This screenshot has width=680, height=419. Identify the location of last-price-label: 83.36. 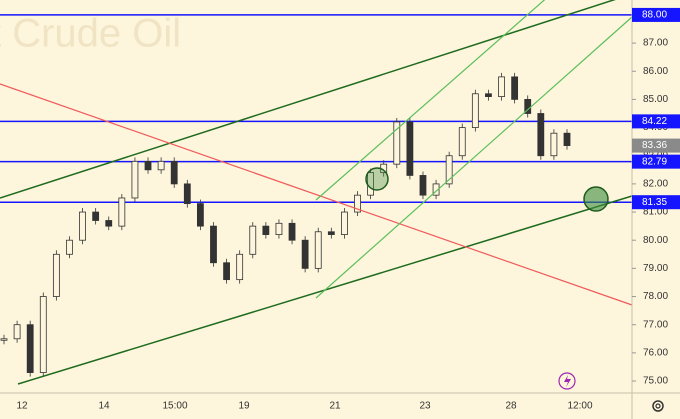
(654, 145).